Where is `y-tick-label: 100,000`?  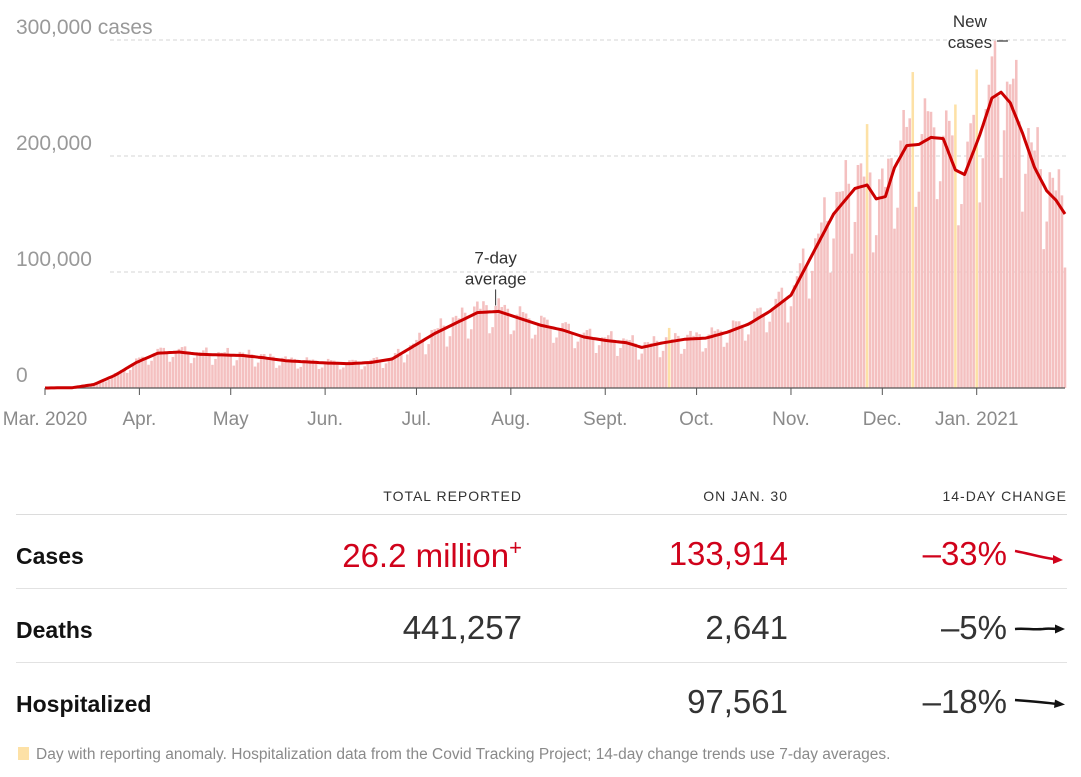
y-tick-label: 100,000 is located at coordinates (54, 259).